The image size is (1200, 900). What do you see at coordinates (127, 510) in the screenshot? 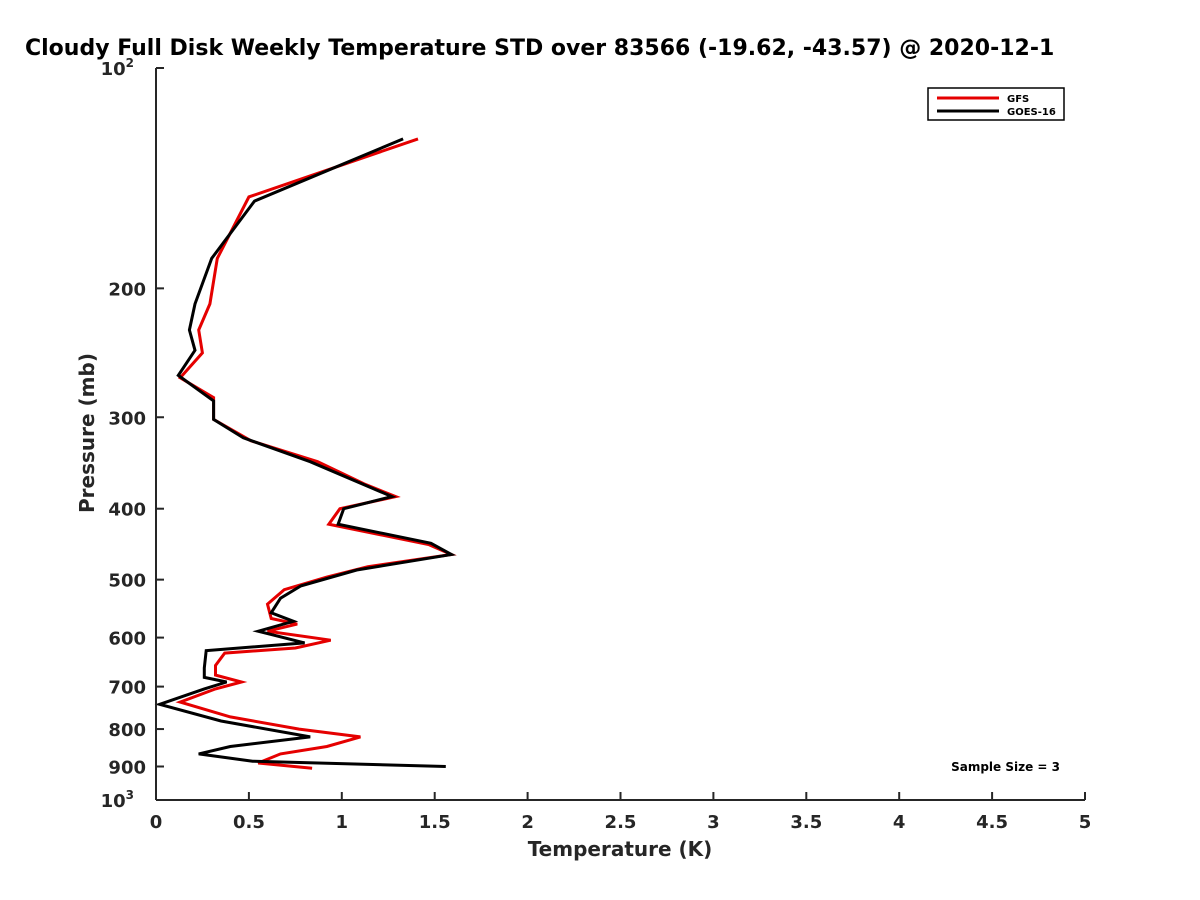
I see `y-tick-label: 400` at bounding box center [127, 510].